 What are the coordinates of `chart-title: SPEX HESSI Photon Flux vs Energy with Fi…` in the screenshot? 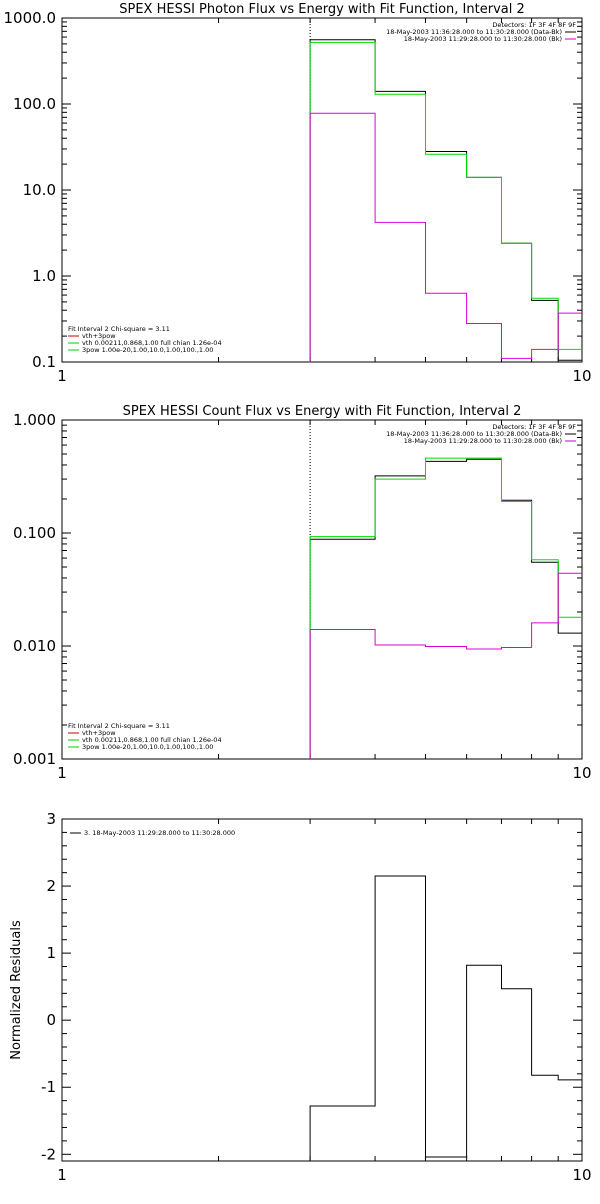 It's located at (322, 9).